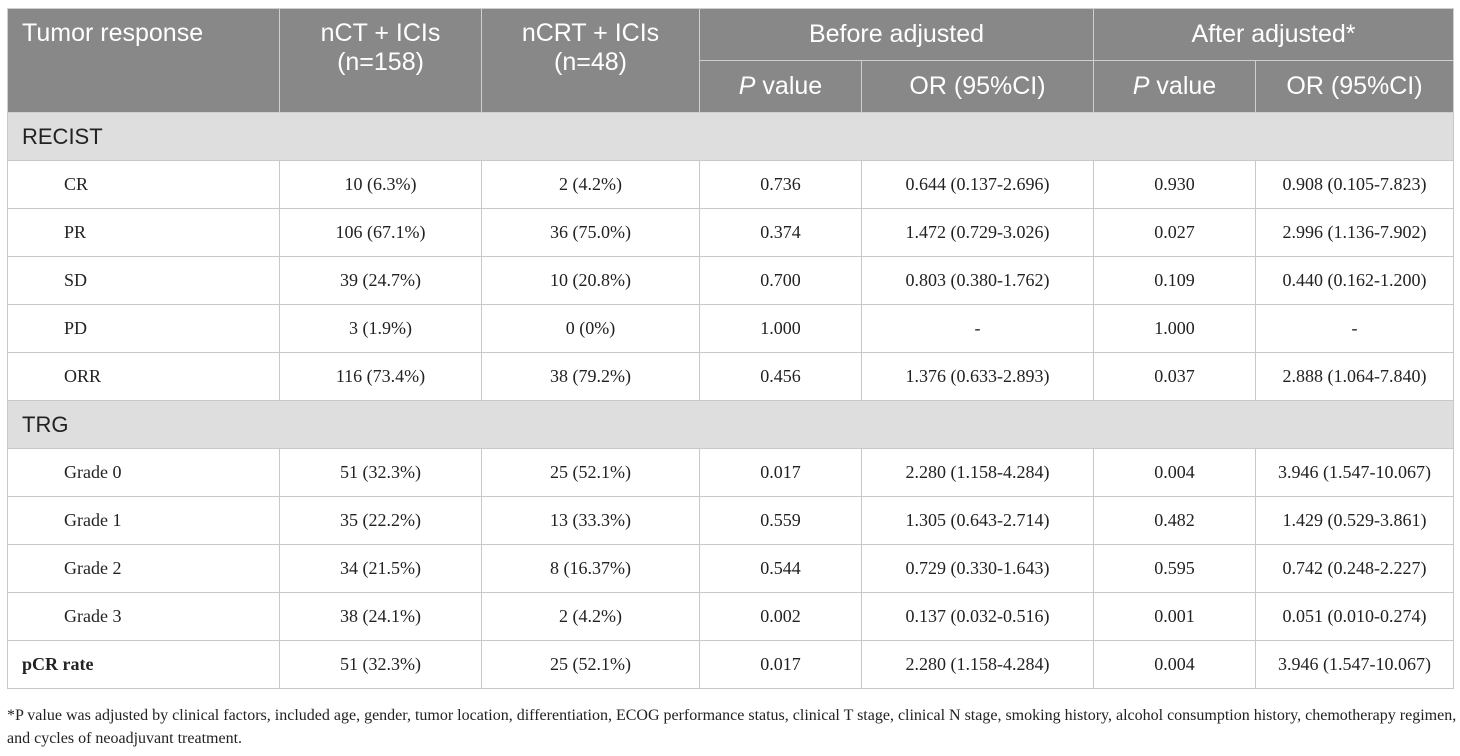  What do you see at coordinates (1174, 232) in the screenshot?
I see `cell-p-after: 0.027` at bounding box center [1174, 232].